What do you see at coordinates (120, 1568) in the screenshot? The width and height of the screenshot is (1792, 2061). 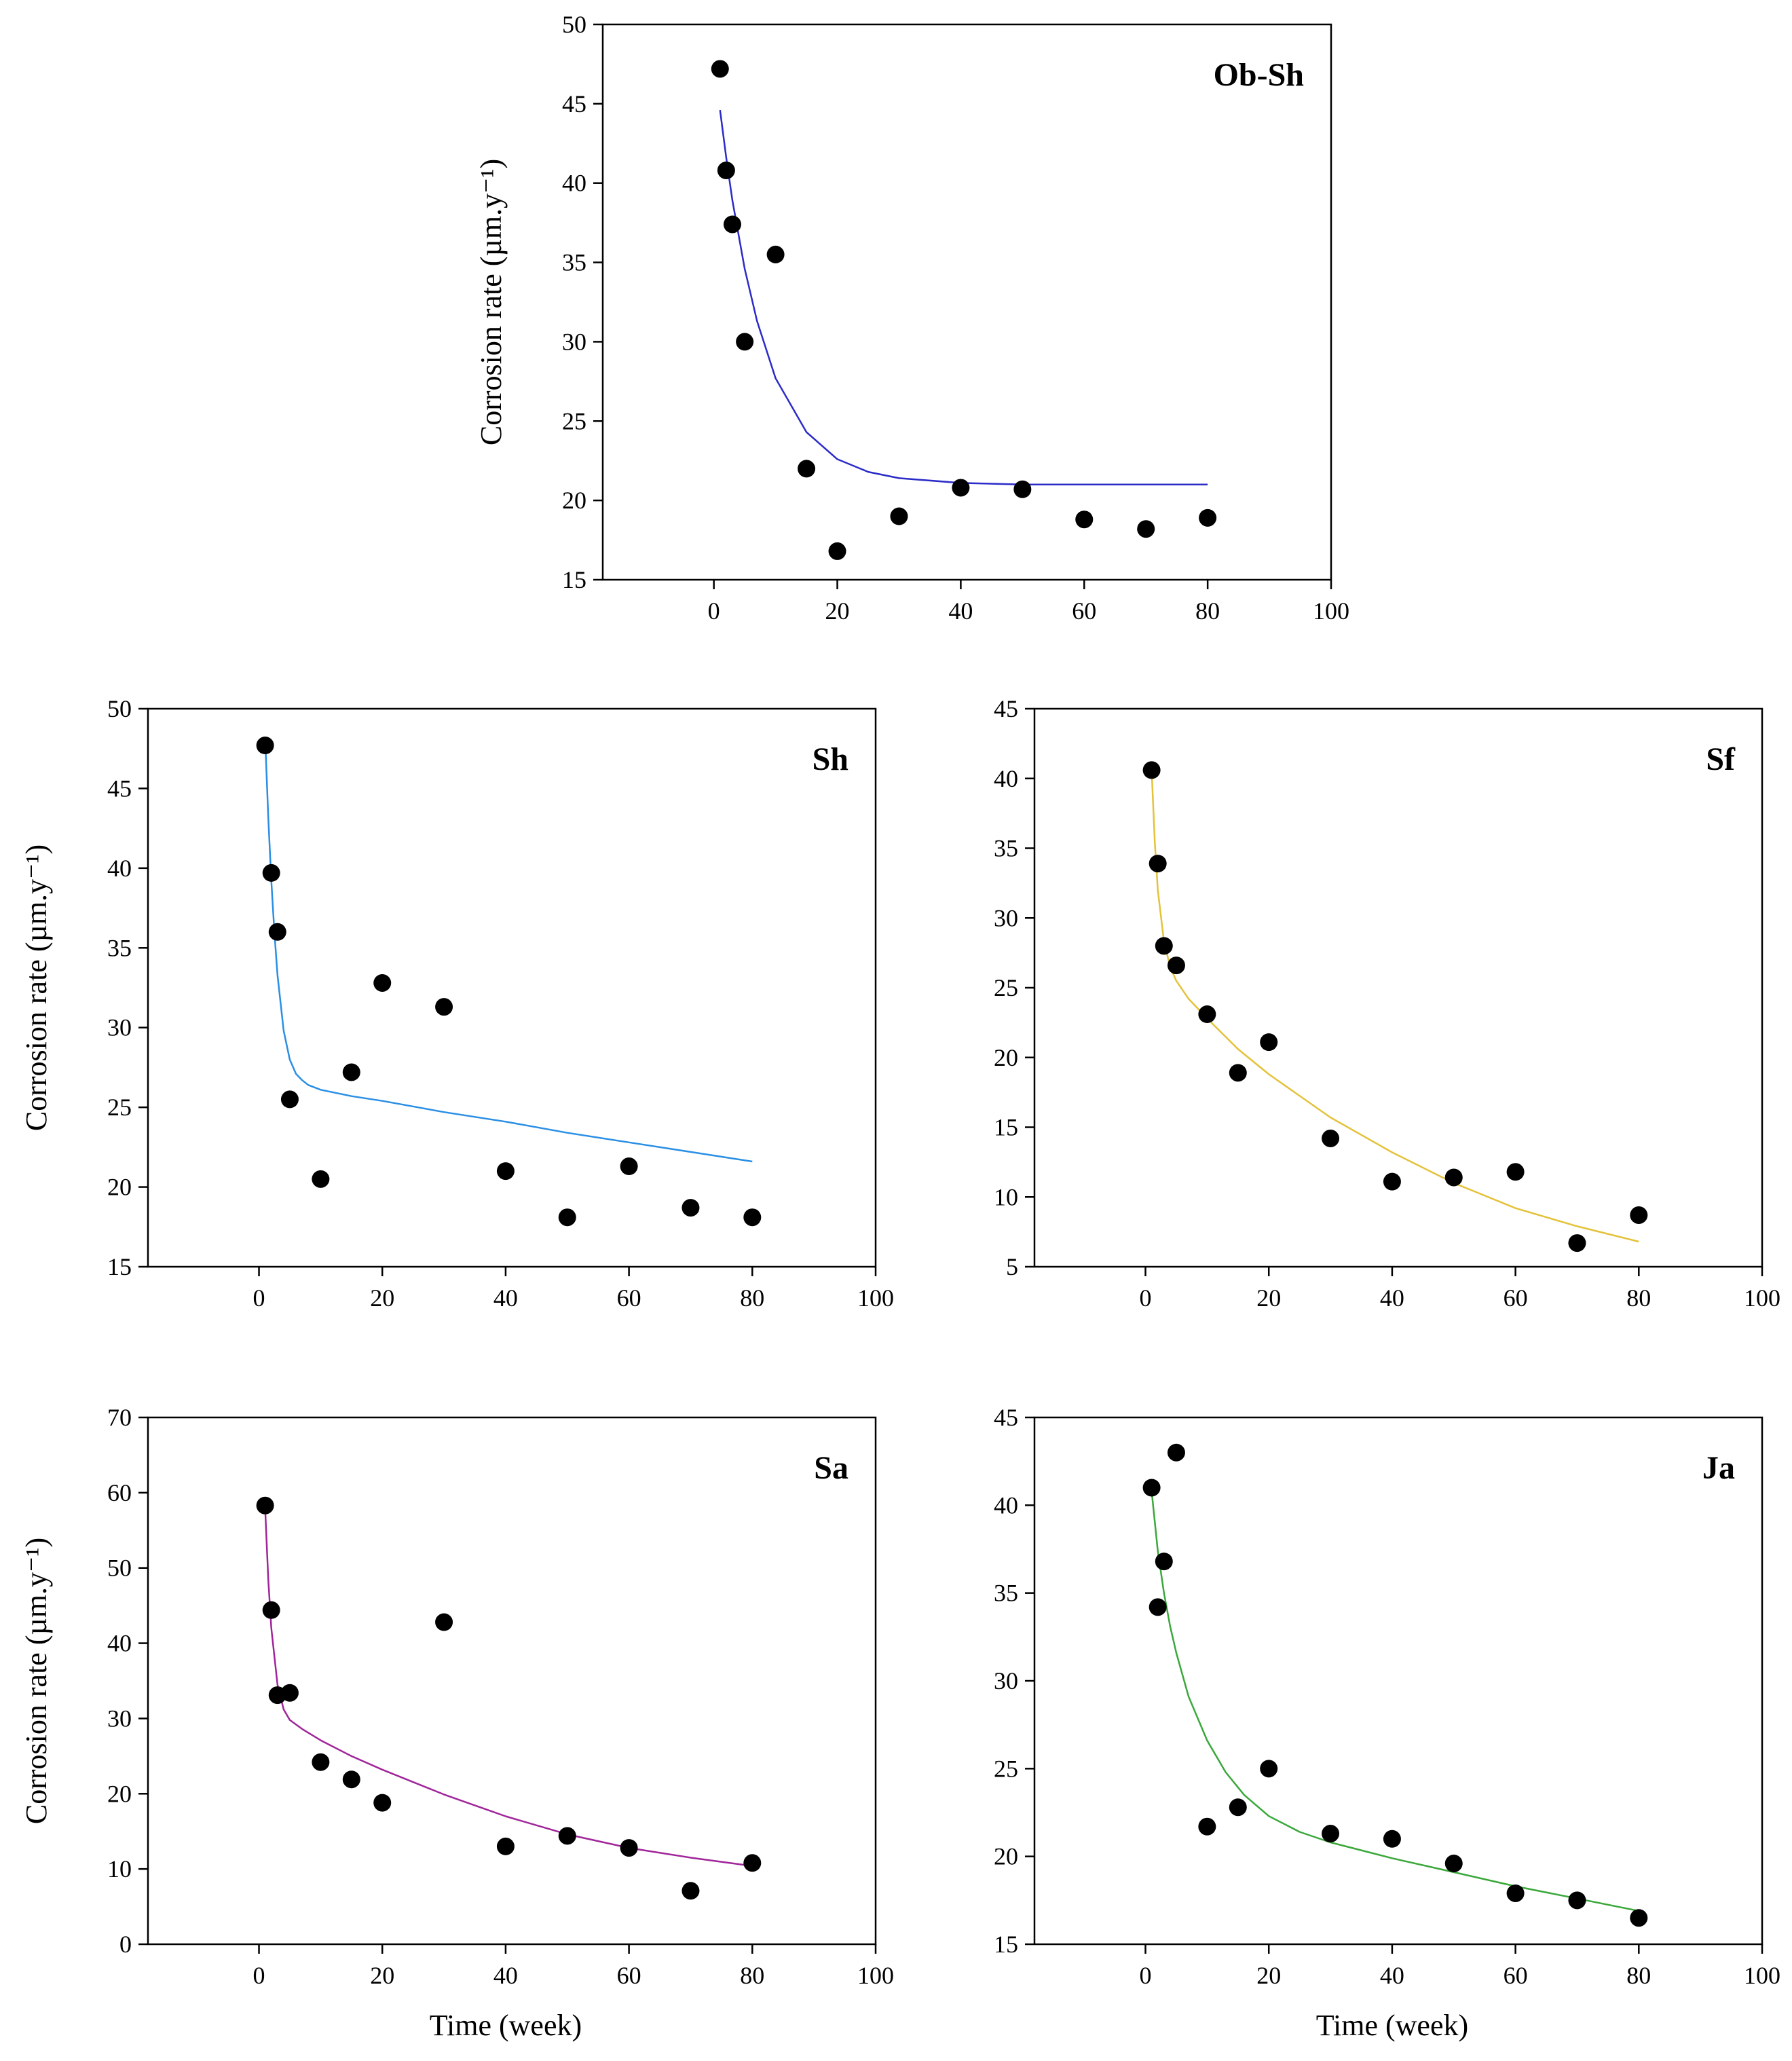 I see `y-tick-label: 50` at bounding box center [120, 1568].